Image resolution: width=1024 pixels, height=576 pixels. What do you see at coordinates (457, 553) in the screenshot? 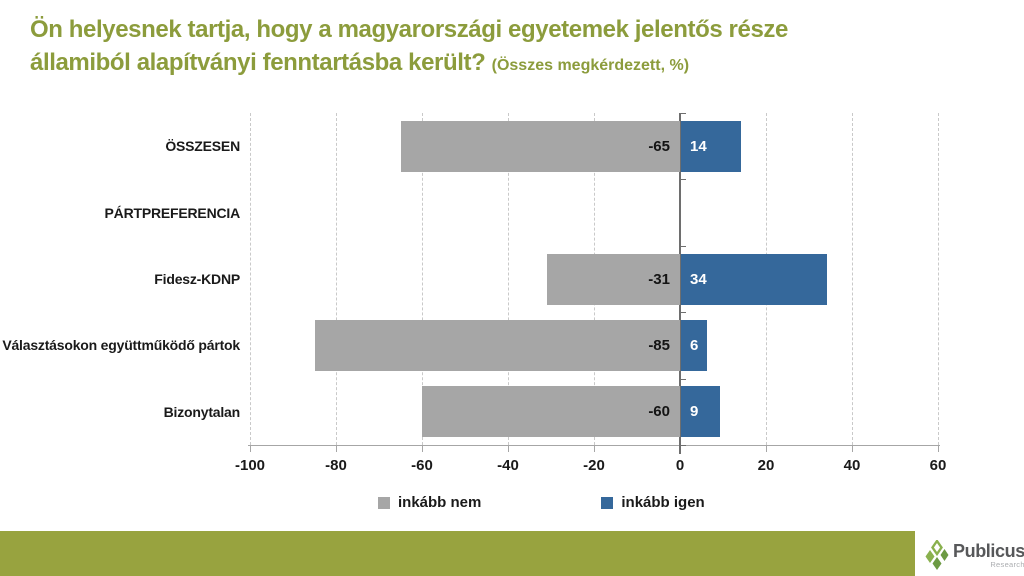
I see `footer-band` at bounding box center [457, 553].